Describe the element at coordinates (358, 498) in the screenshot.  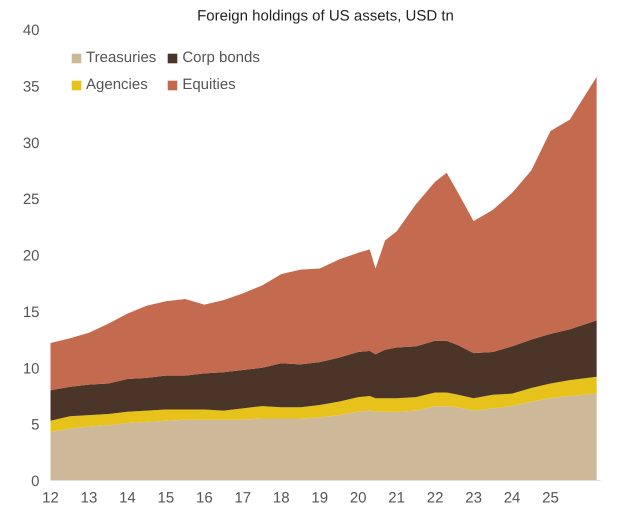
I see `x-tick-label: 20` at that location.